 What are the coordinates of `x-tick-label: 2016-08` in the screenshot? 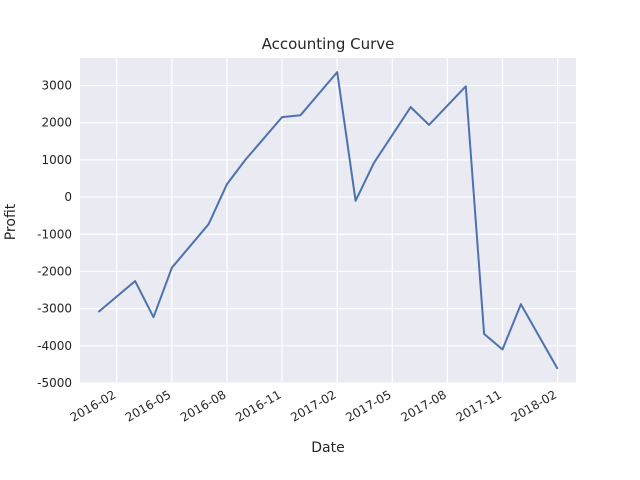 It's located at (203, 405).